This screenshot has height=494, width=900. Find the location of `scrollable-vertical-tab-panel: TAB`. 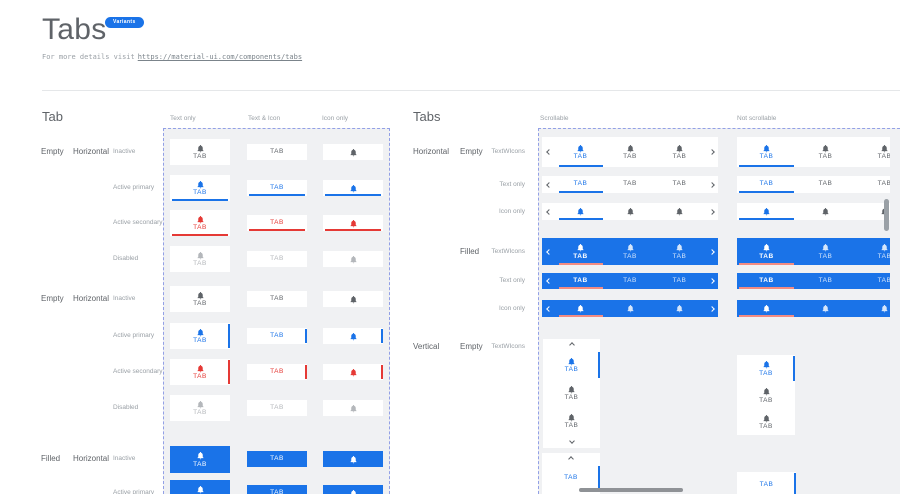

scrollable-vertical-tab-panel: TAB is located at coordinates (571, 473).